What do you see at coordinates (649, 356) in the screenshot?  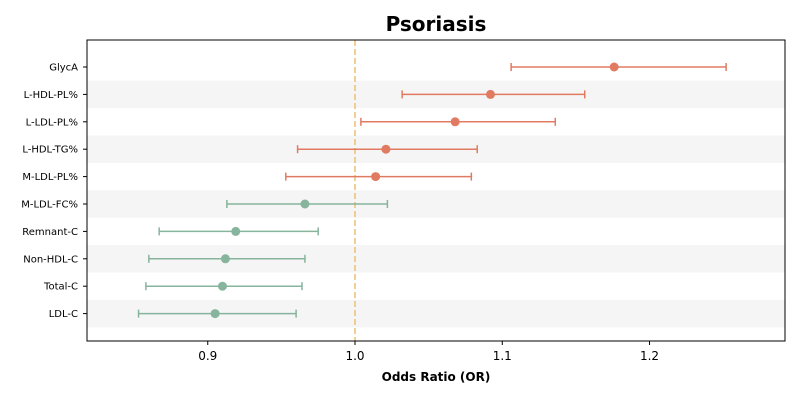 I see `x-tick-label: 1.2` at bounding box center [649, 356].